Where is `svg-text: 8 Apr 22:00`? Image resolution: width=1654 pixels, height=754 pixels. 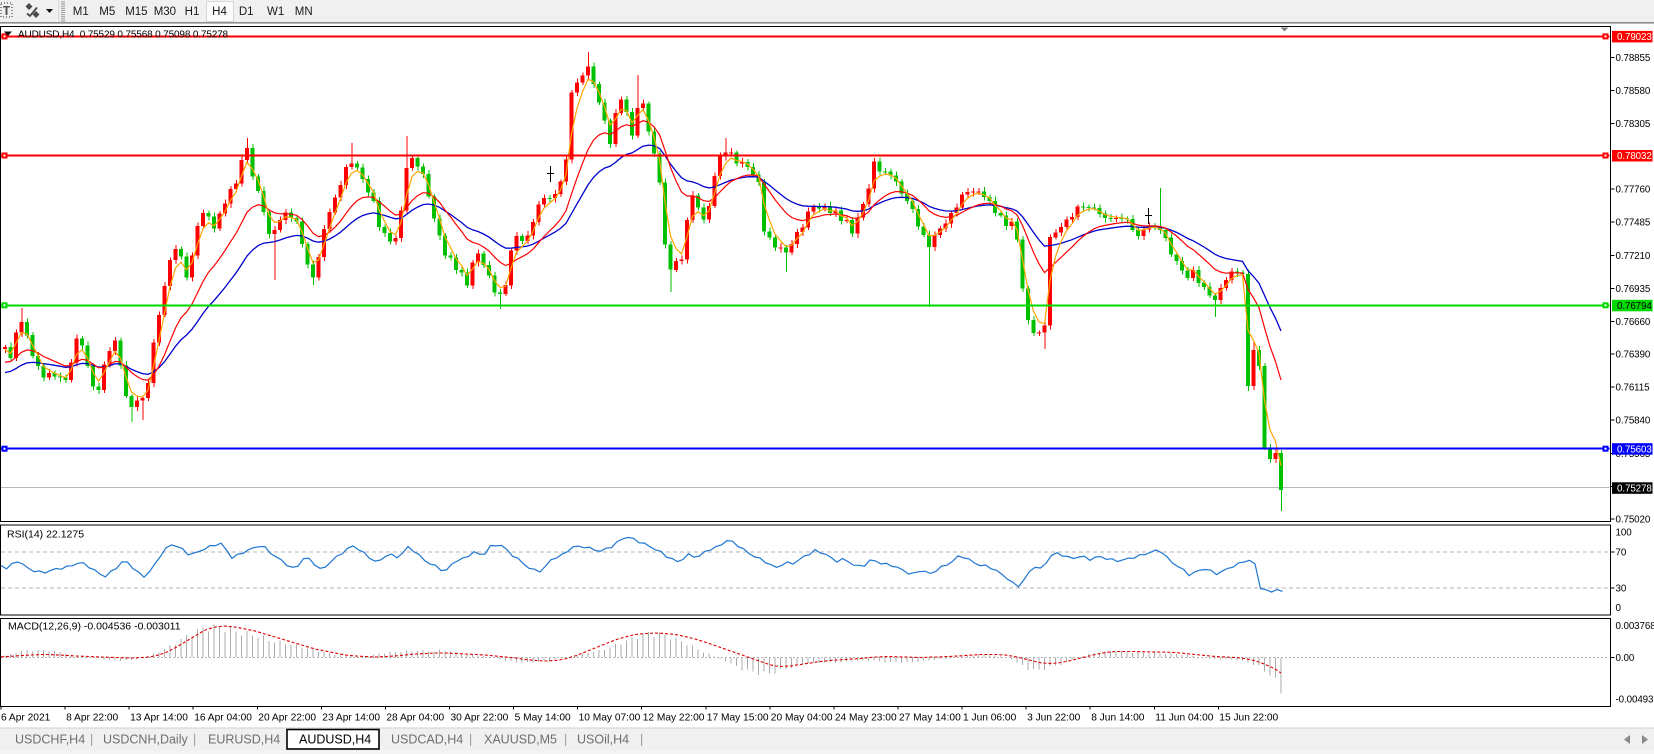
svg-text: 8 Apr 22:00 is located at coordinates (92, 718).